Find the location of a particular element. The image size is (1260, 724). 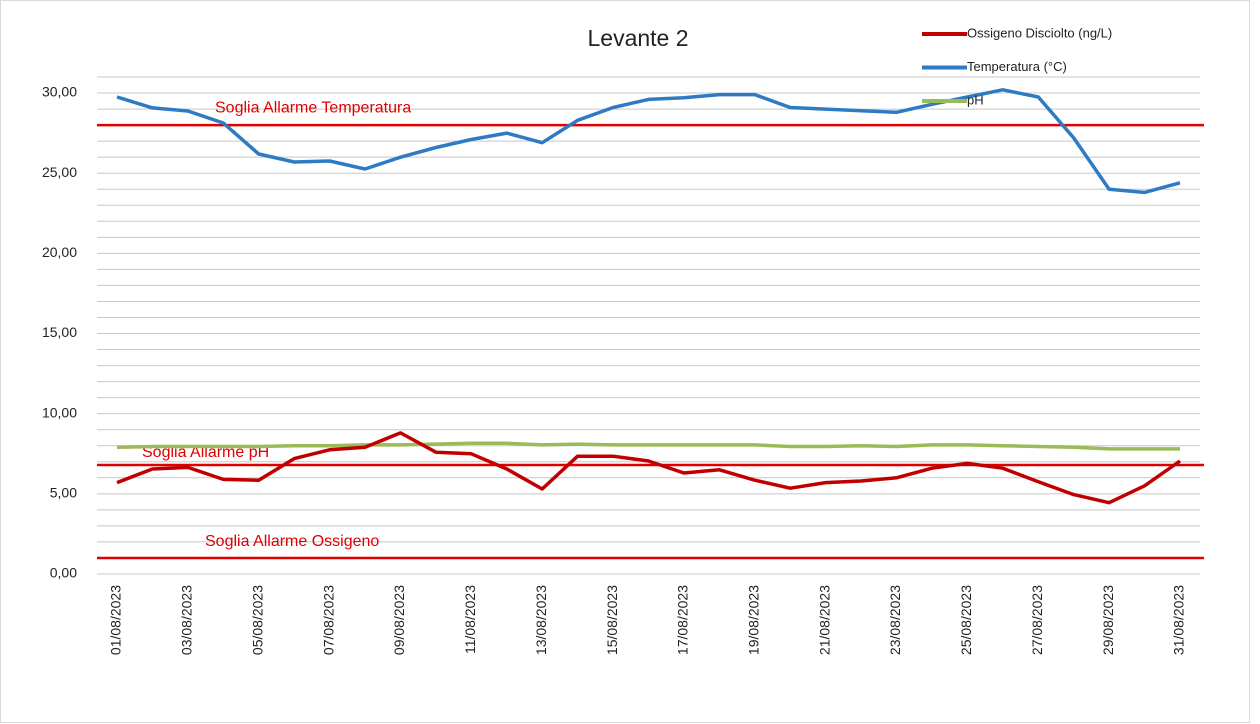

x-tick-label: 15/08/2023 is located at coordinates (612, 620).